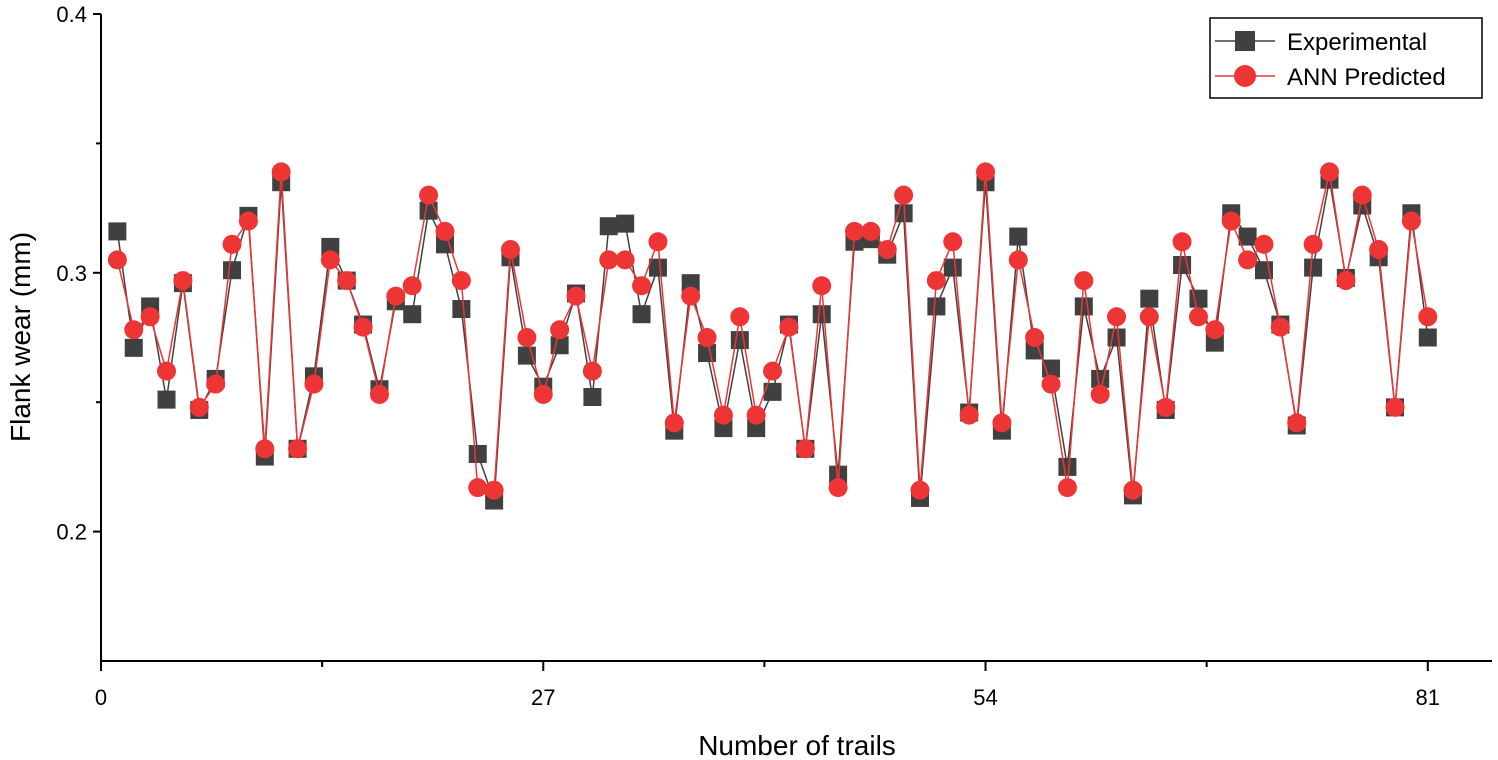  Describe the element at coordinates (78, 273) in the screenshot. I see `y-axis-ticks: 0.2 0.3 0.4` at that location.